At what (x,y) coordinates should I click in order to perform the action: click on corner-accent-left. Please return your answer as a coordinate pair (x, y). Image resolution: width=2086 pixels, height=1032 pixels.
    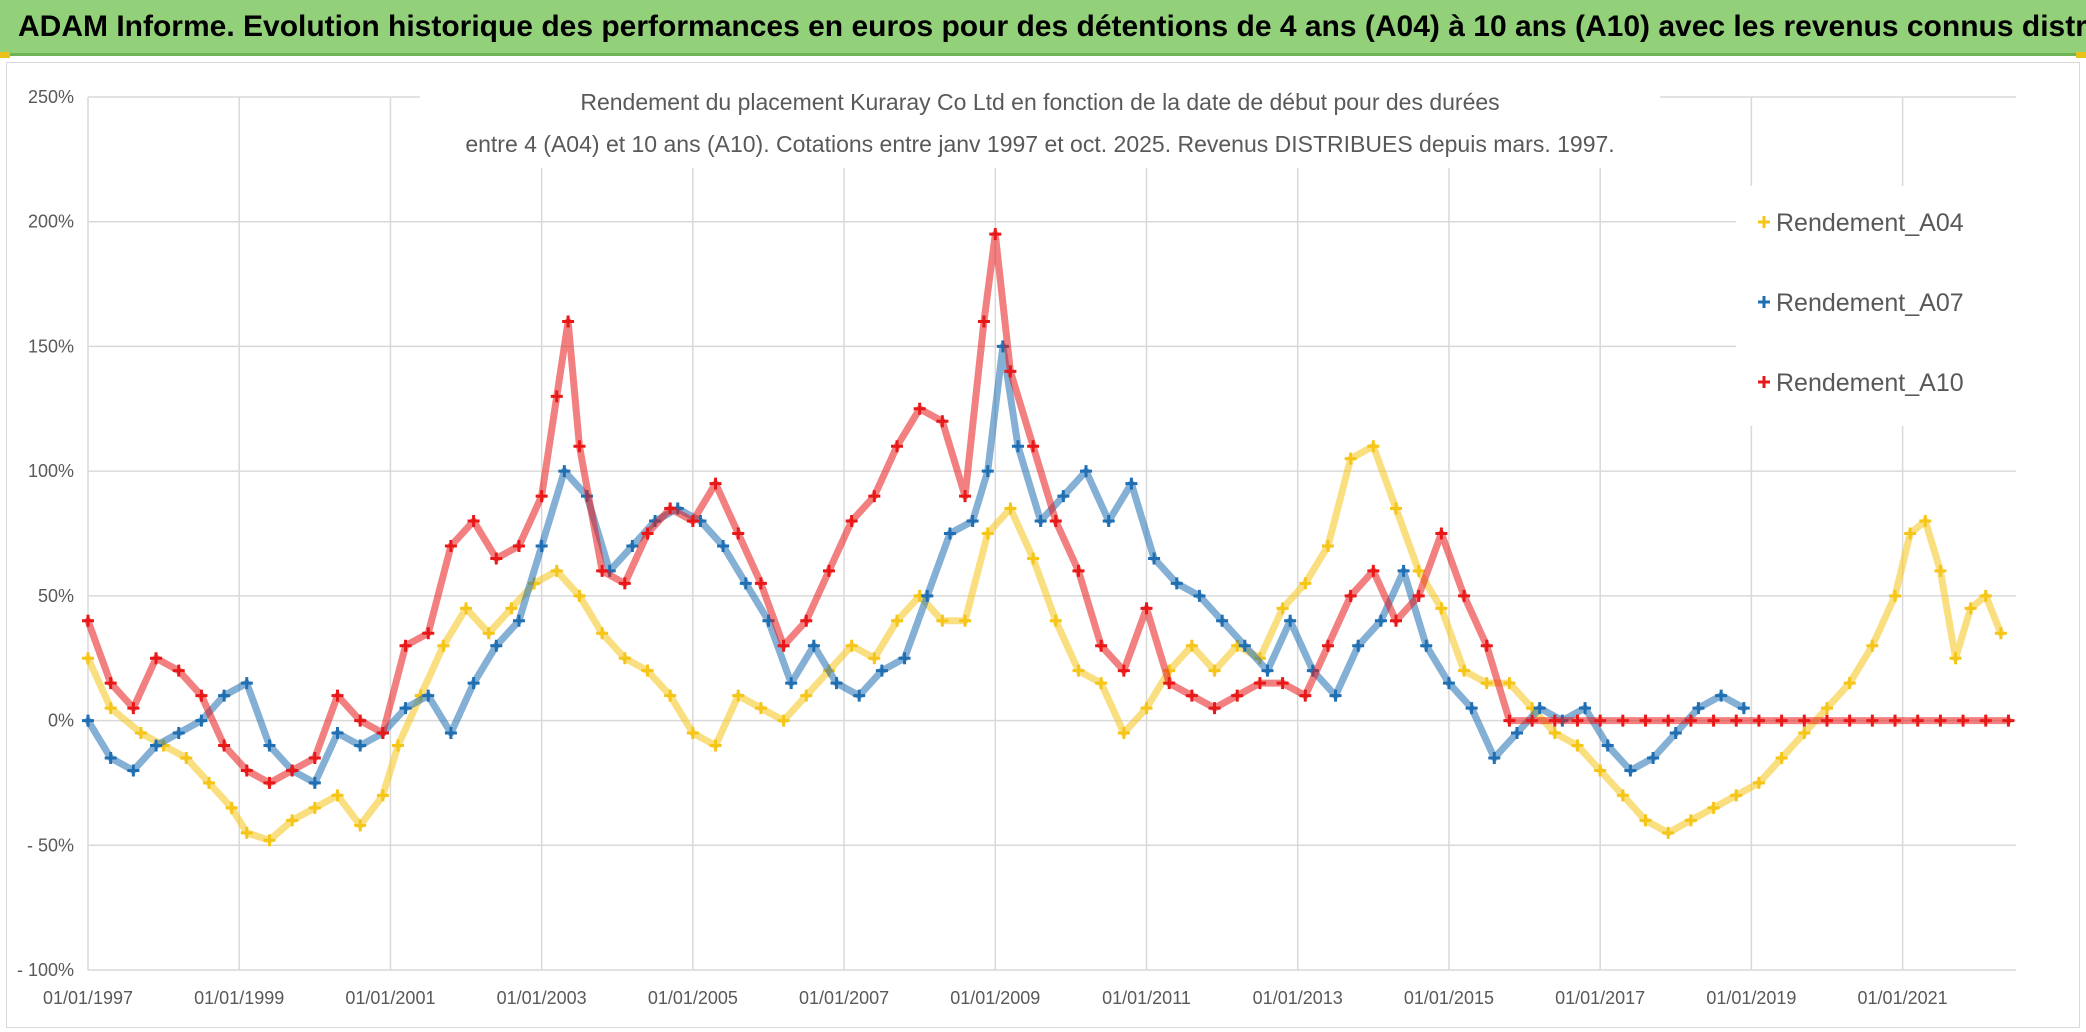
    Looking at the image, I should click on (5, 55).